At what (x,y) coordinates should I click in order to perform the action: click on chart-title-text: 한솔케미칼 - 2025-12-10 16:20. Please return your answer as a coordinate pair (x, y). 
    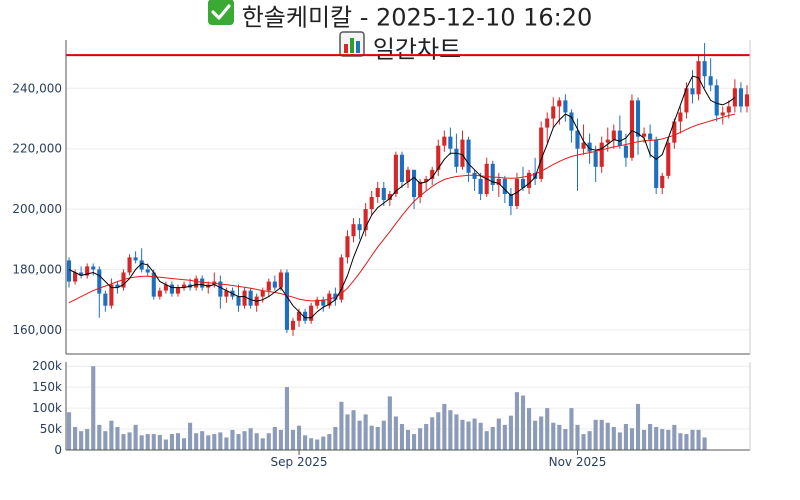
    Looking at the image, I should click on (417, 17).